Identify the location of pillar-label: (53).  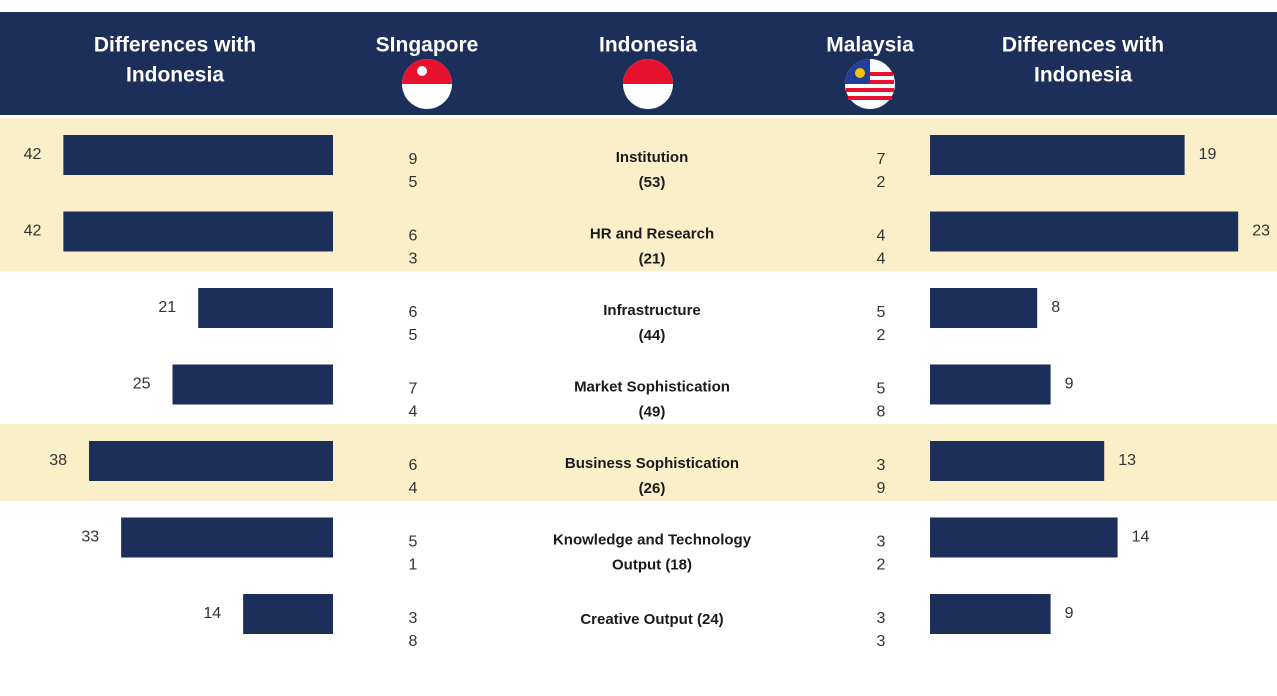
(652, 182).